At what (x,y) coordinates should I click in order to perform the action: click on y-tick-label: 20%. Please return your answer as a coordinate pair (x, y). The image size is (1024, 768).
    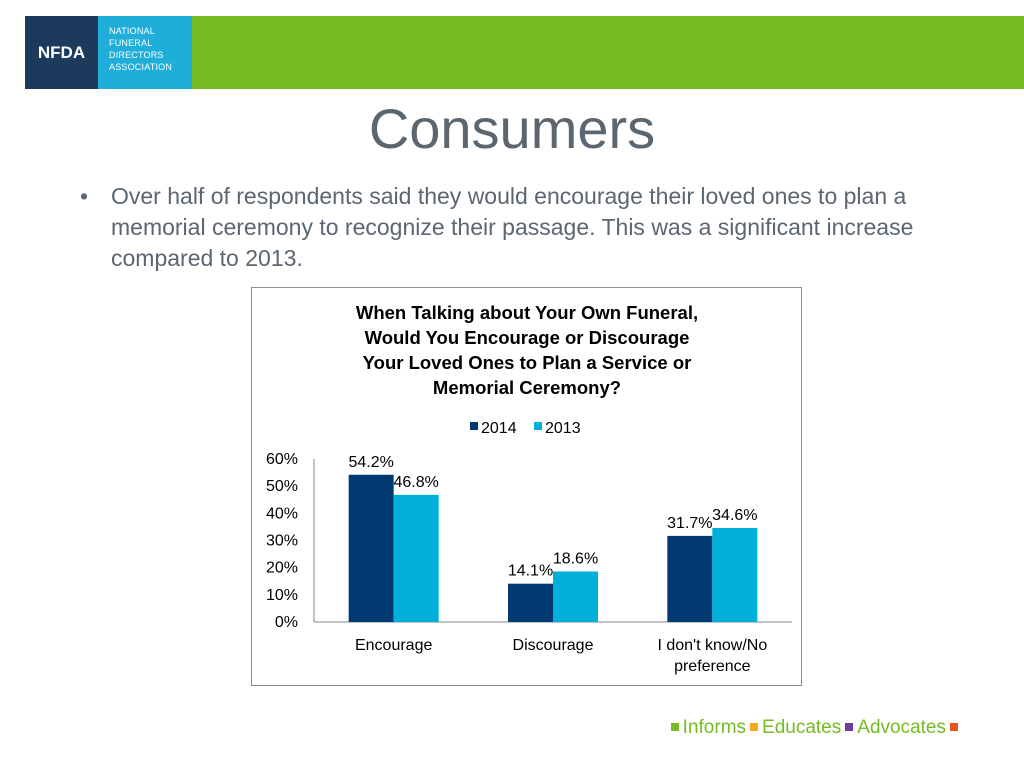
    Looking at the image, I should click on (282, 568).